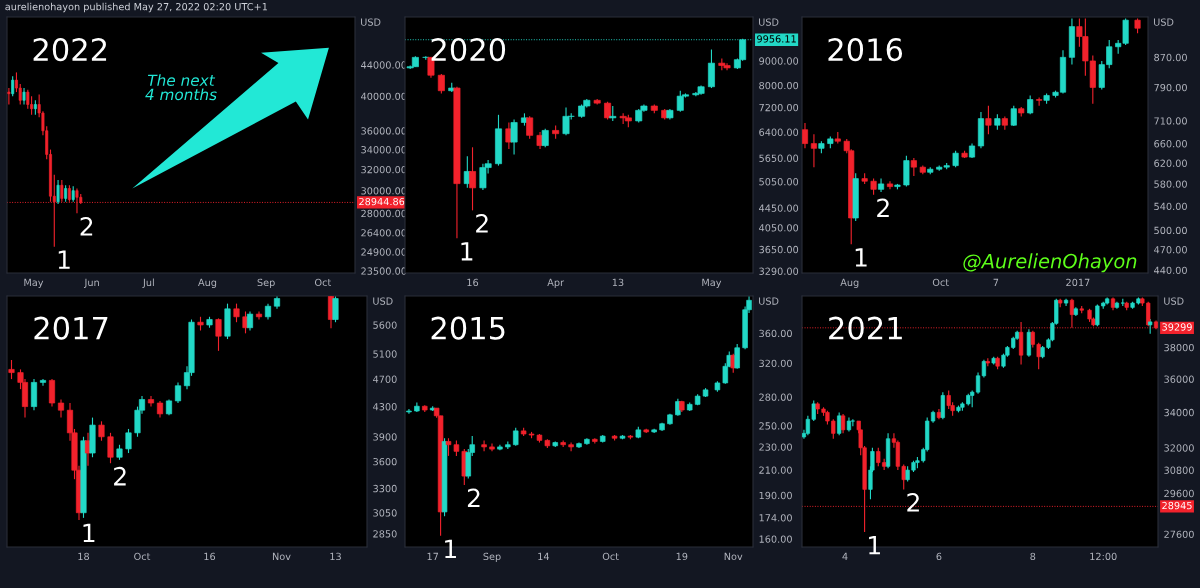 The width and height of the screenshot is (1200, 588). Describe the element at coordinates (775, 363) in the screenshot. I see `y-tick-label: 320.00` at that location.